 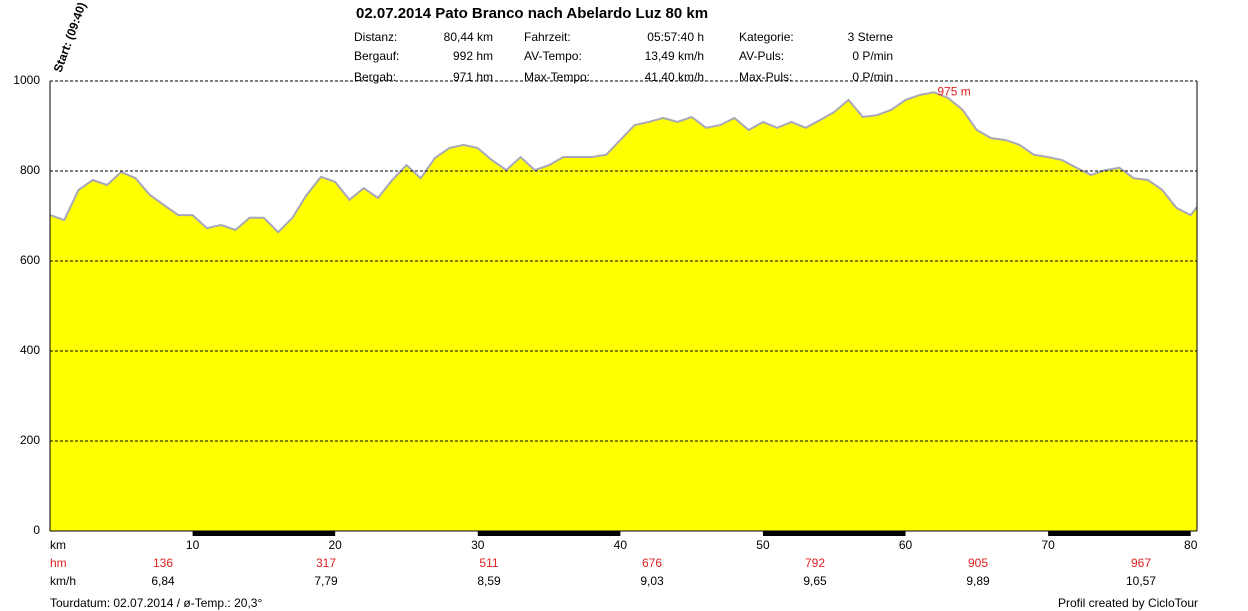 What do you see at coordinates (489, 581) in the screenshot?
I see `row-value: 8,59` at bounding box center [489, 581].